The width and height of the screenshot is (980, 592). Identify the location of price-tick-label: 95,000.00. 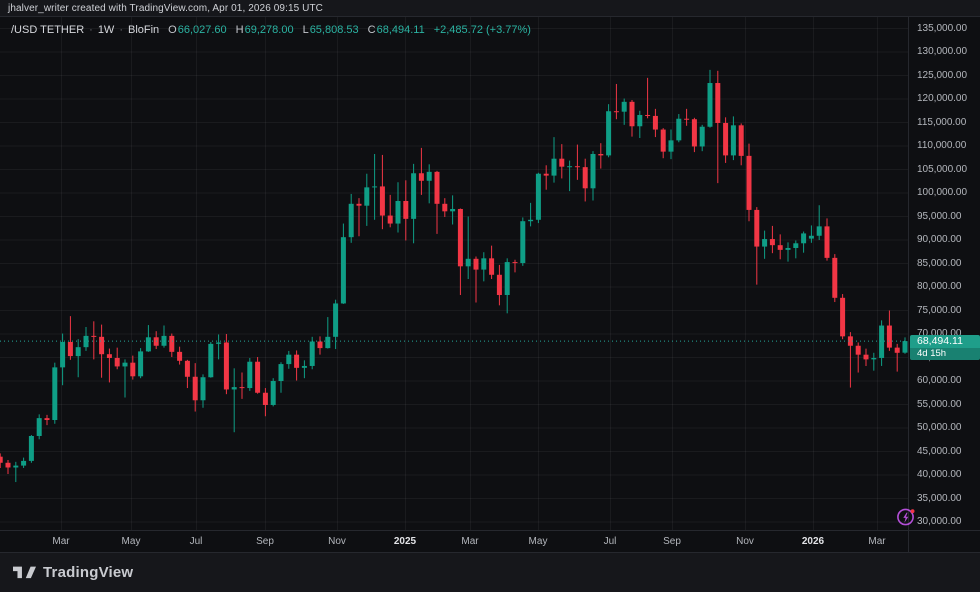
(939, 216).